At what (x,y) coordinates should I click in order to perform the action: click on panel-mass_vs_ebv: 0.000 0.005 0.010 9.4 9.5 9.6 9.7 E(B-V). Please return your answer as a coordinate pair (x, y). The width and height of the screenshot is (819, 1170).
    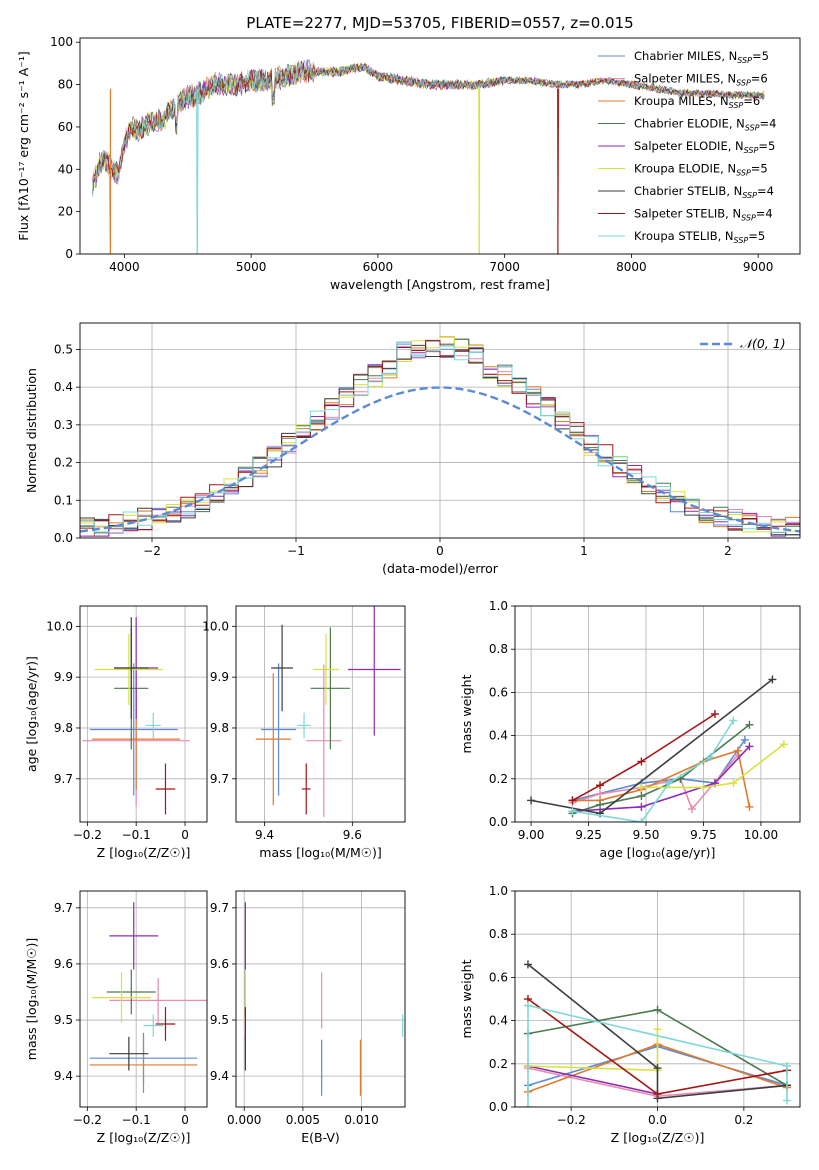
    Looking at the image, I should click on (308, 1017).